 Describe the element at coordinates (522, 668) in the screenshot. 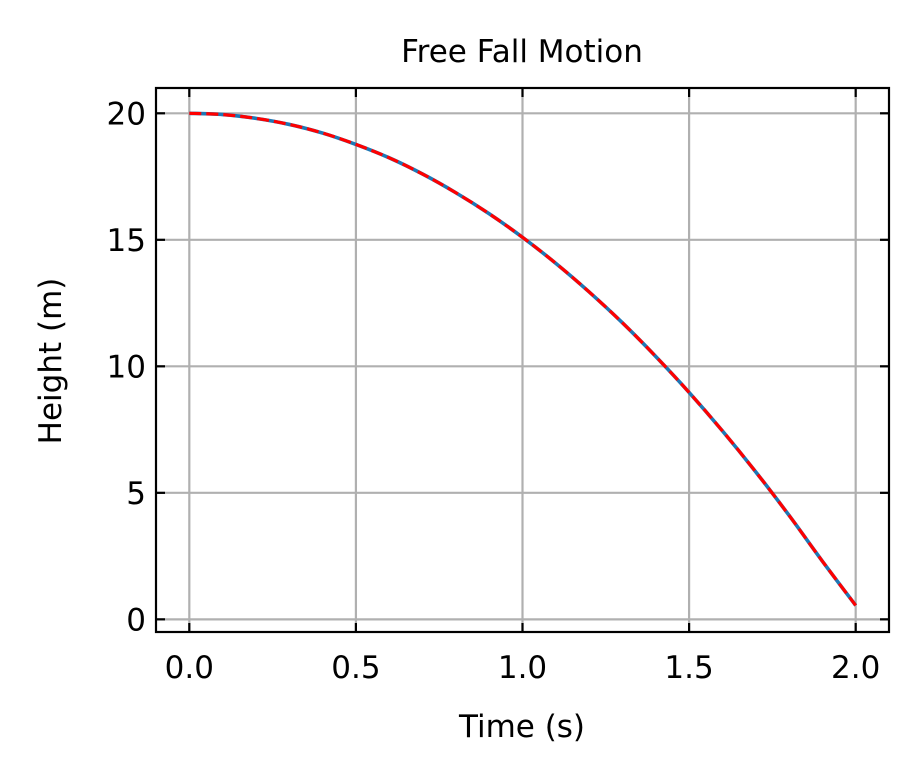

I see `x-tick-label: 1.0` at that location.